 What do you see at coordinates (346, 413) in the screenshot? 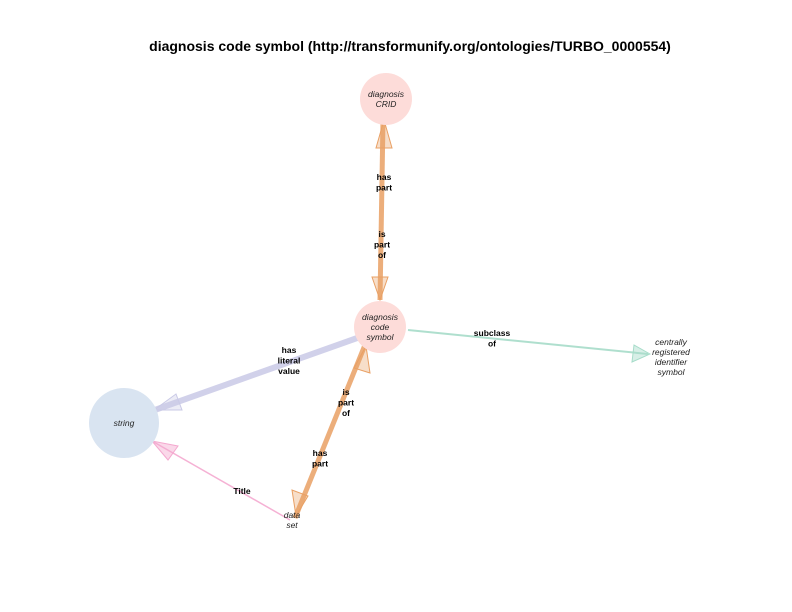
I see `edge-label-symbol-is-part-of-dataset-line: of` at bounding box center [346, 413].